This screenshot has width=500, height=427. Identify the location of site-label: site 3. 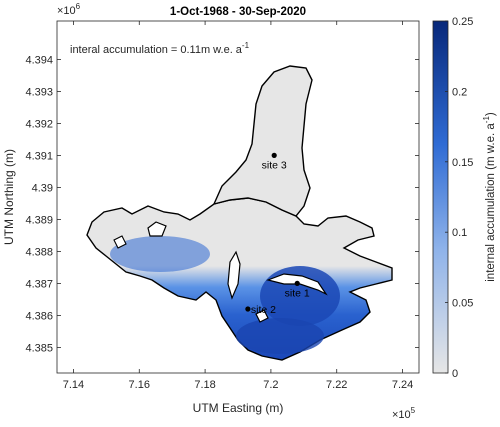
(274, 165).